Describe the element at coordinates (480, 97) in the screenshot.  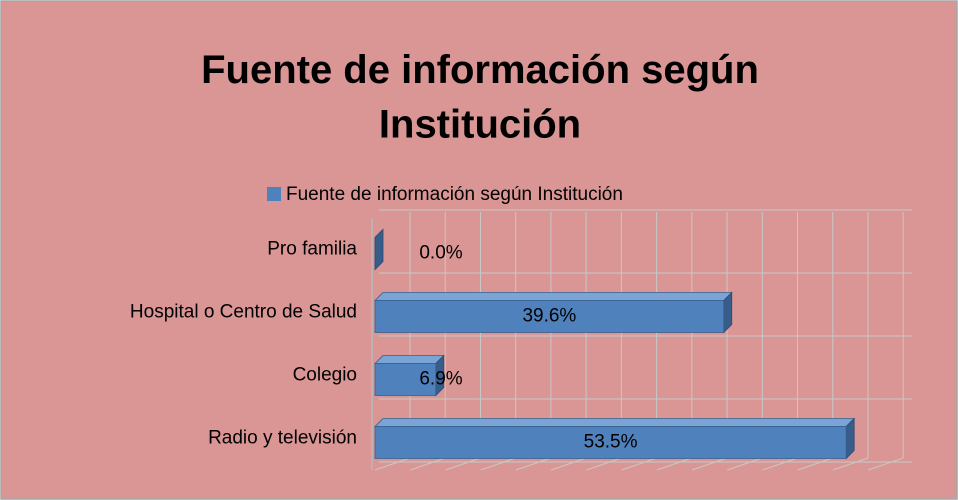
I see `chart-title: Fuente de información según Institución` at that location.